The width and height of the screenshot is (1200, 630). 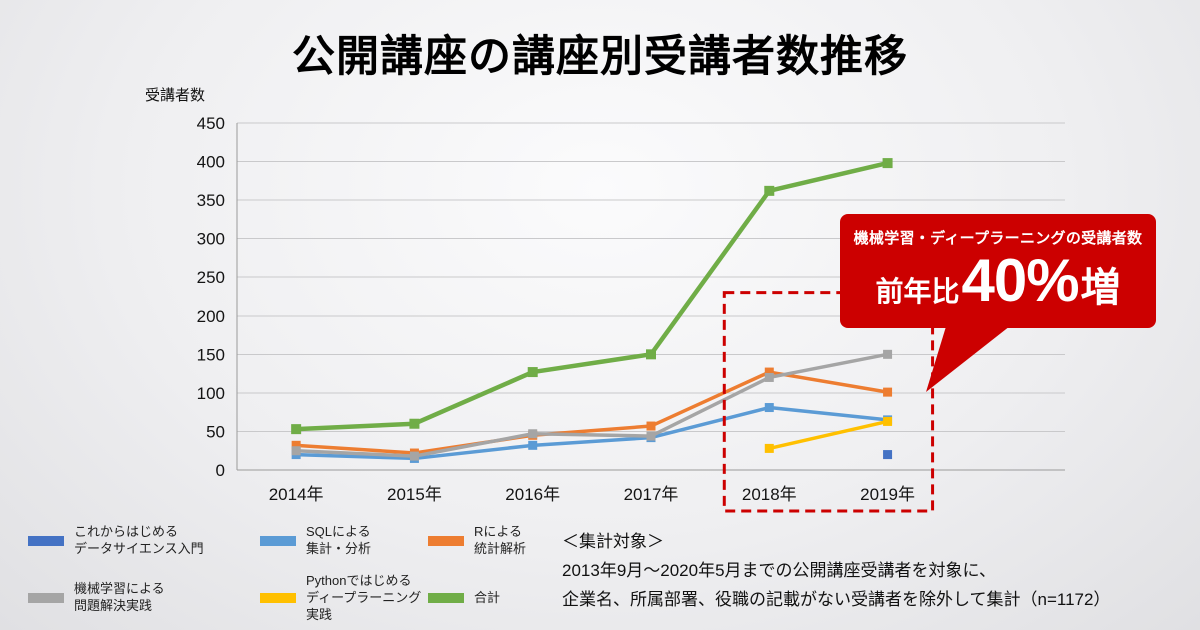 I want to click on y-tick-label: 150, so click(x=211, y=354).